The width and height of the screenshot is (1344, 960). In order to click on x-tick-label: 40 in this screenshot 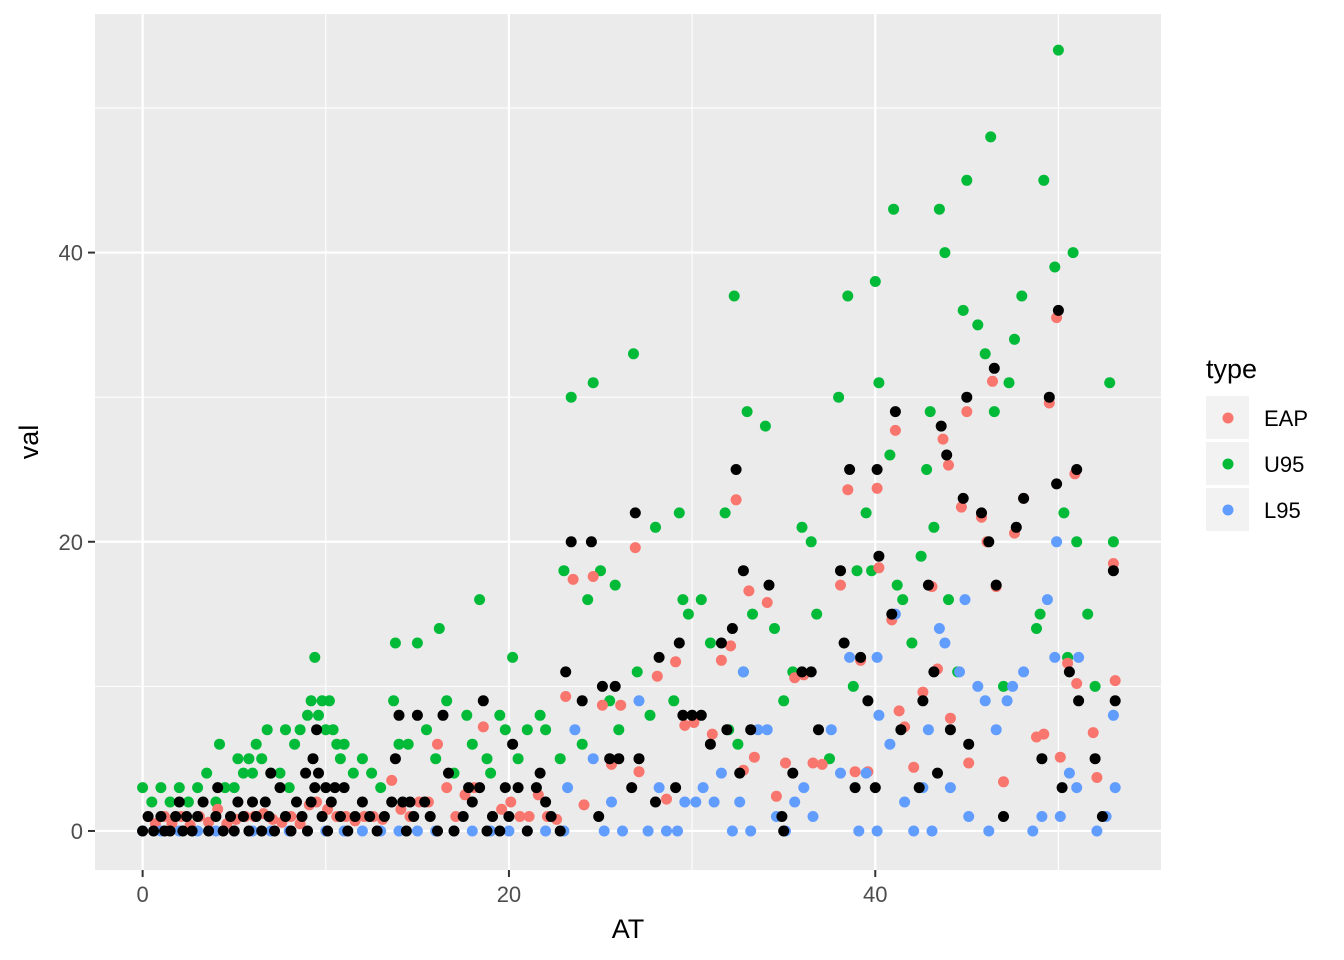, I will do `click(875, 894)`.